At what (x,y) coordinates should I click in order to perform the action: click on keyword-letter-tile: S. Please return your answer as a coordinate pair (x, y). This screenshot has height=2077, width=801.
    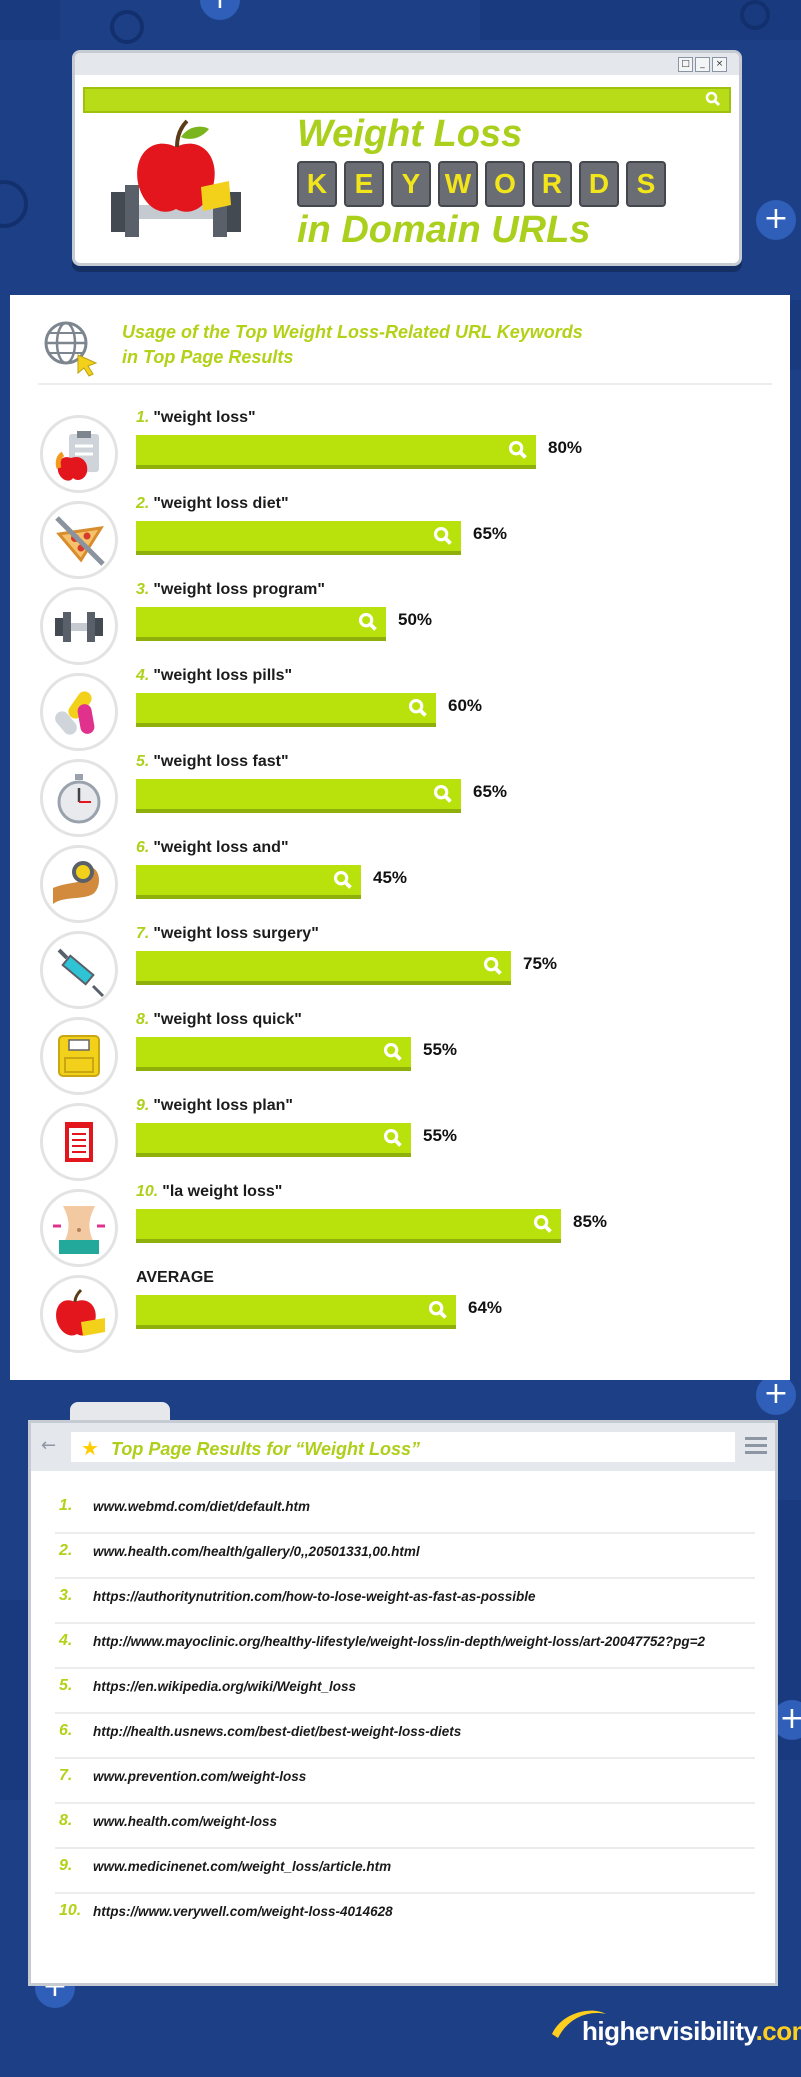
    Looking at the image, I should click on (646, 184).